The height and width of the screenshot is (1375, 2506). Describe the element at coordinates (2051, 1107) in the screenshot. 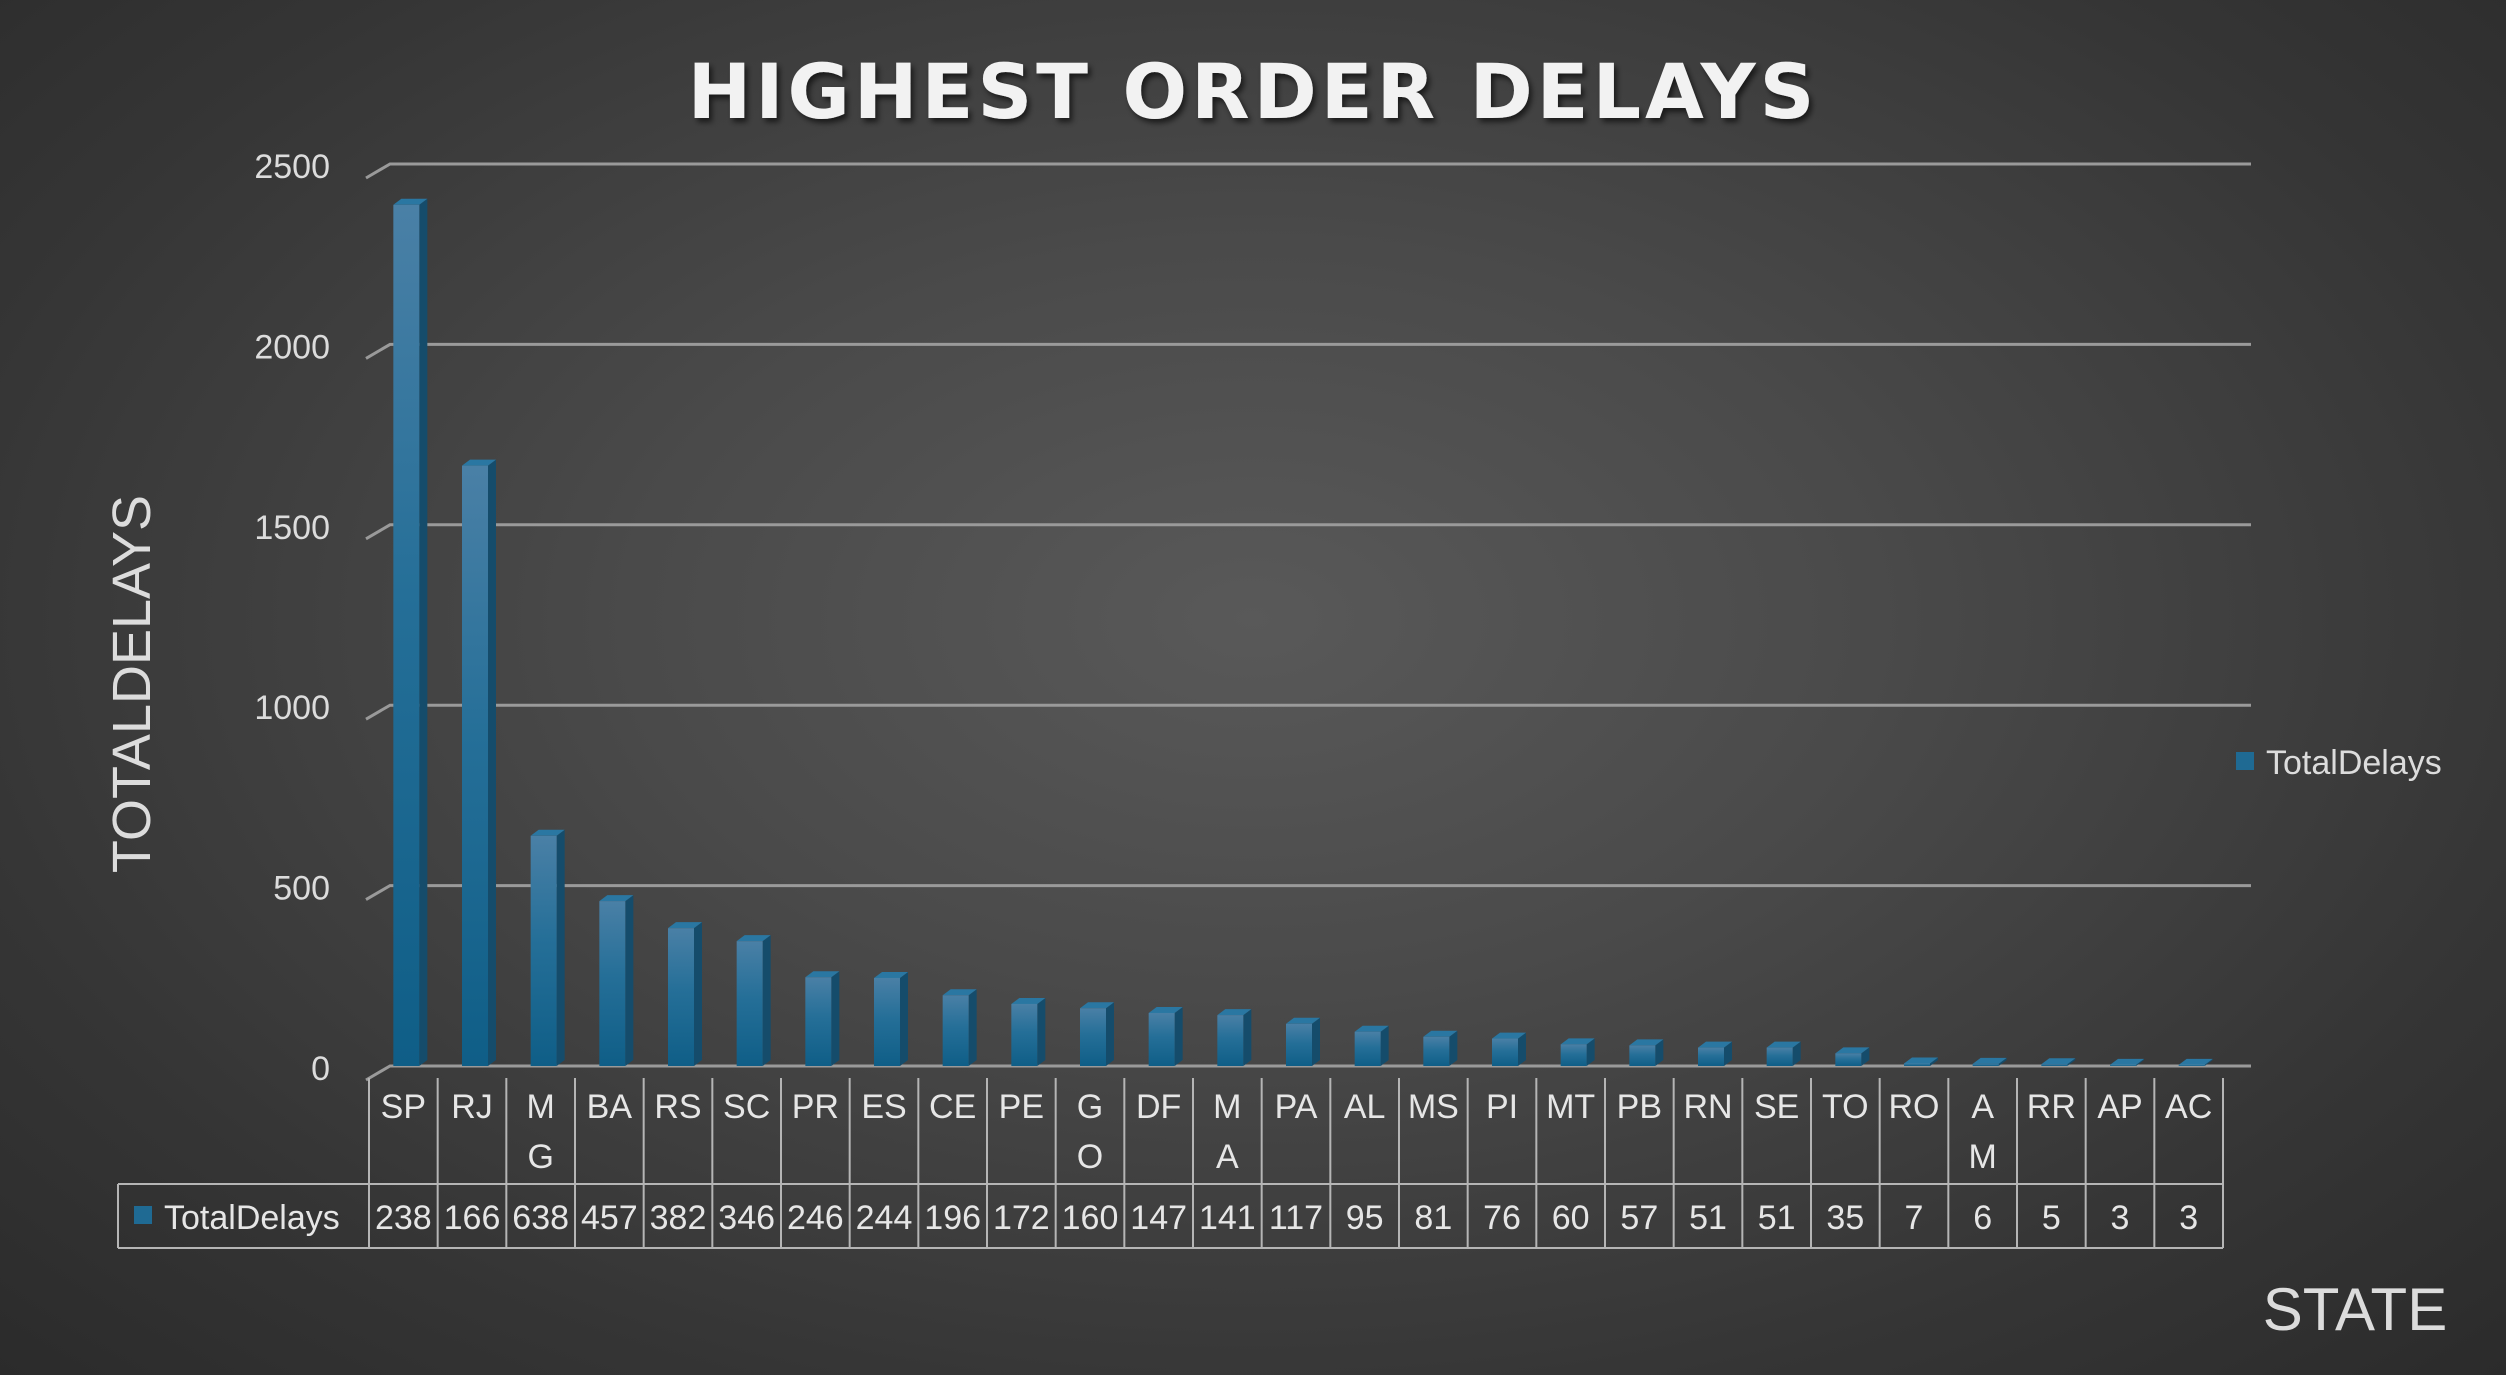

I see `x-tick-label: RR` at that location.